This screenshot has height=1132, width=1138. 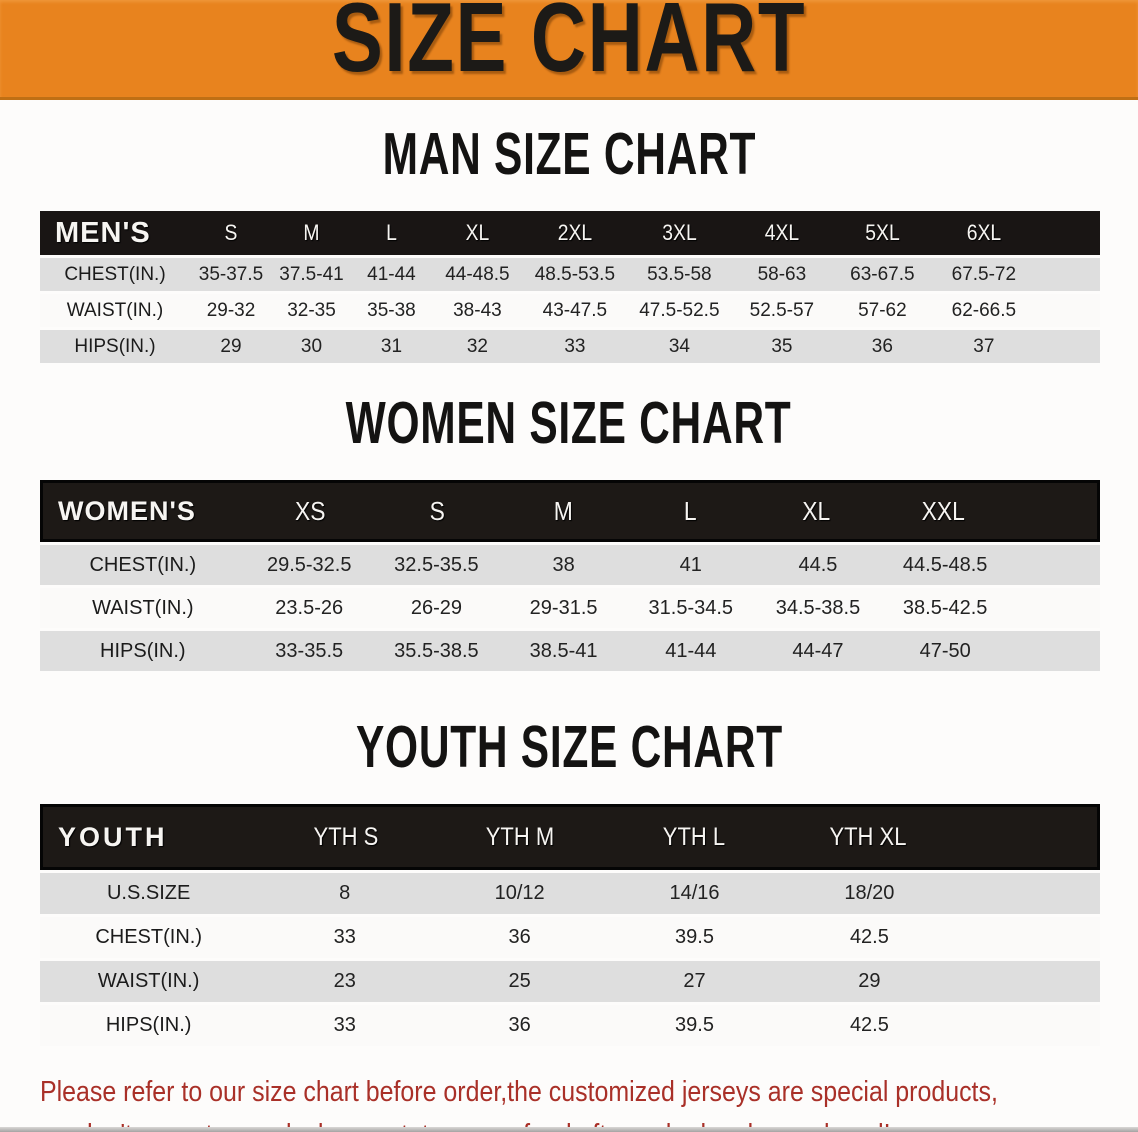 What do you see at coordinates (231, 310) in the screenshot?
I see `size-value: 29-32` at bounding box center [231, 310].